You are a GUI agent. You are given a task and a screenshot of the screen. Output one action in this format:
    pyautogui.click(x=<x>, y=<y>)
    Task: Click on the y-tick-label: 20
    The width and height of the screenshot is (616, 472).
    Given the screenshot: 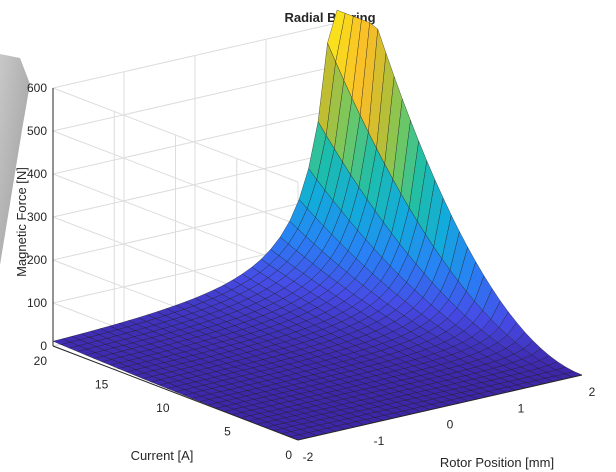 What is the action you would take?
    pyautogui.click(x=41, y=361)
    